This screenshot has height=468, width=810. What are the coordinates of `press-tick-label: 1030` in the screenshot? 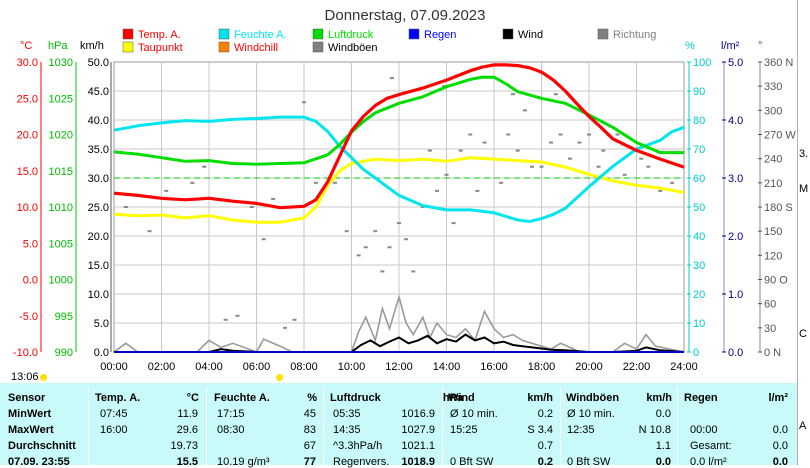 It's located at (61, 63).